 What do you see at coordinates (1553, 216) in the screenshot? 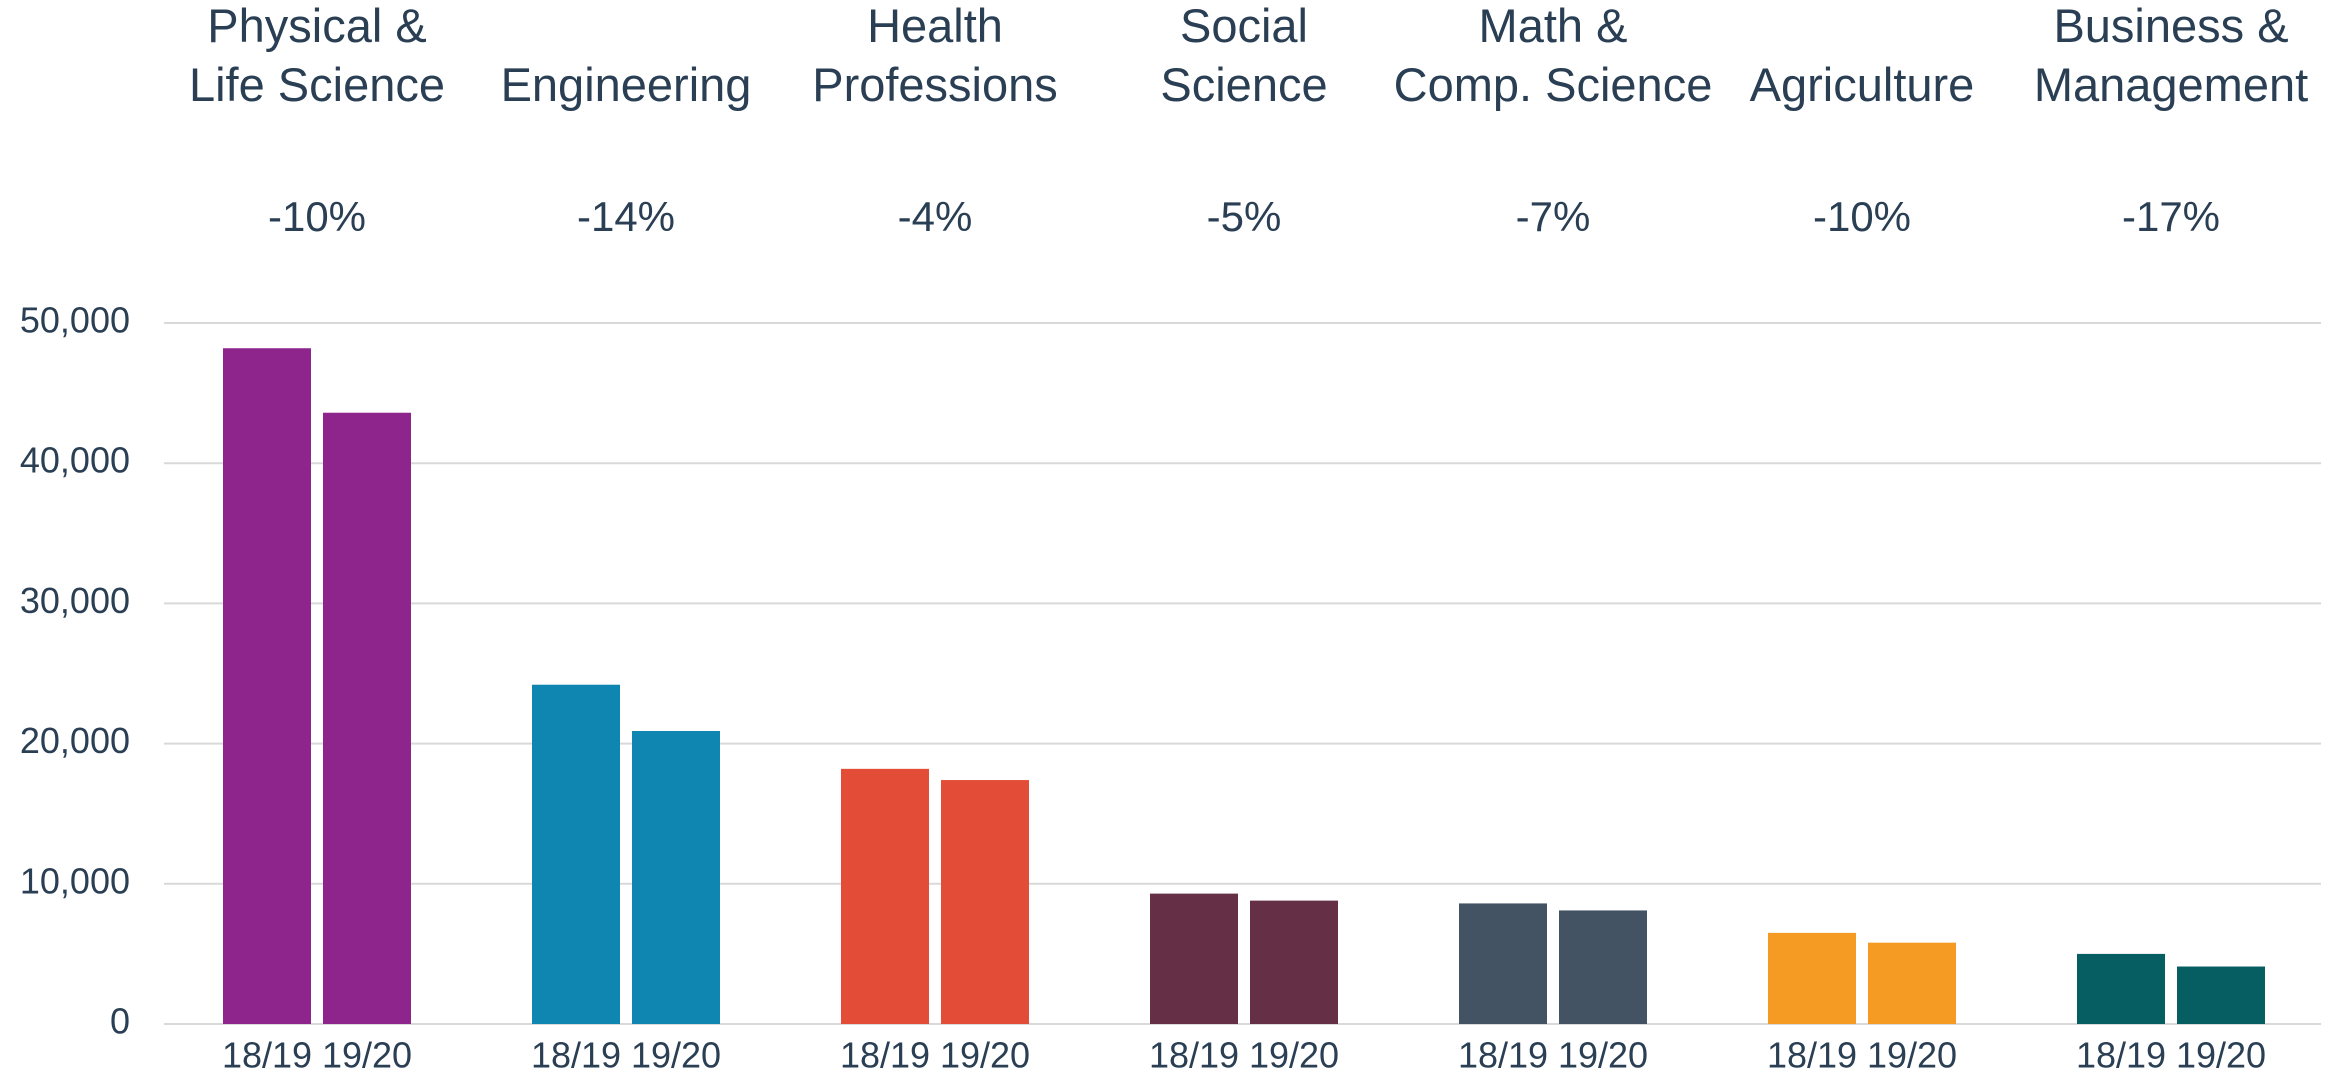
I see `change-label: -7%` at bounding box center [1553, 216].